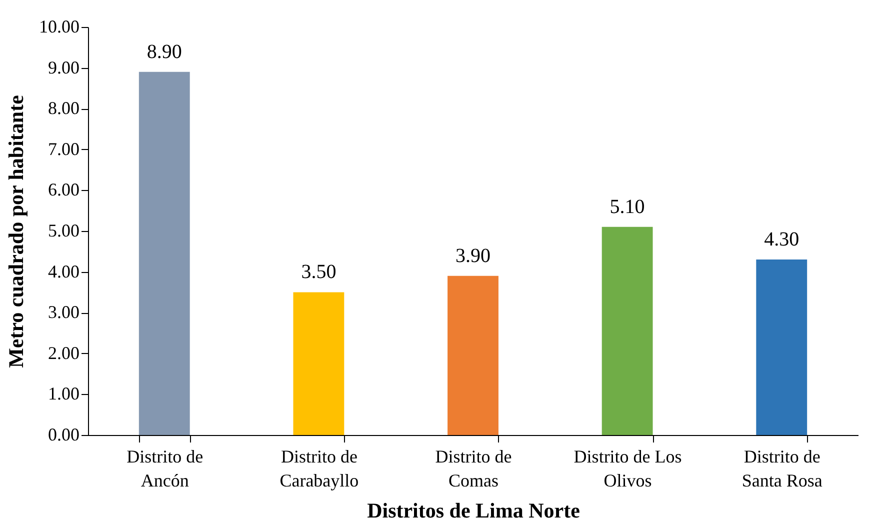 Image resolution: width=893 pixels, height=530 pixels. Describe the element at coordinates (473, 468) in the screenshot. I see `x-tick-label: Distrito de Comas` at that location.